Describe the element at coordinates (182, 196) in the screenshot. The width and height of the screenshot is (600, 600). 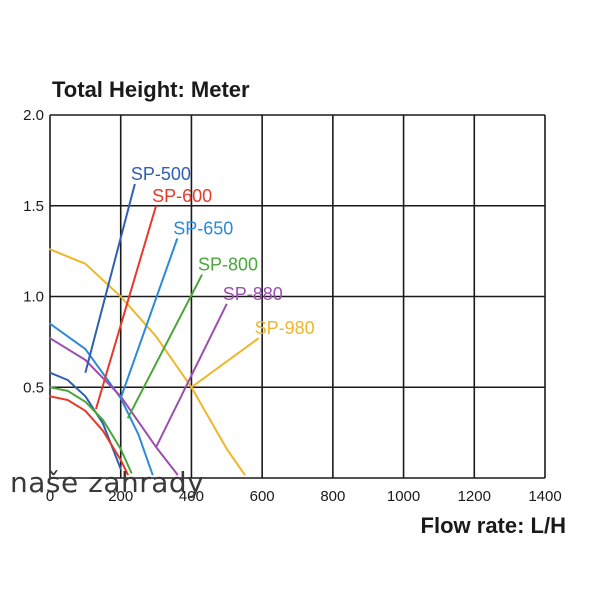
I see `series-label-sp-600: SP-600` at that location.